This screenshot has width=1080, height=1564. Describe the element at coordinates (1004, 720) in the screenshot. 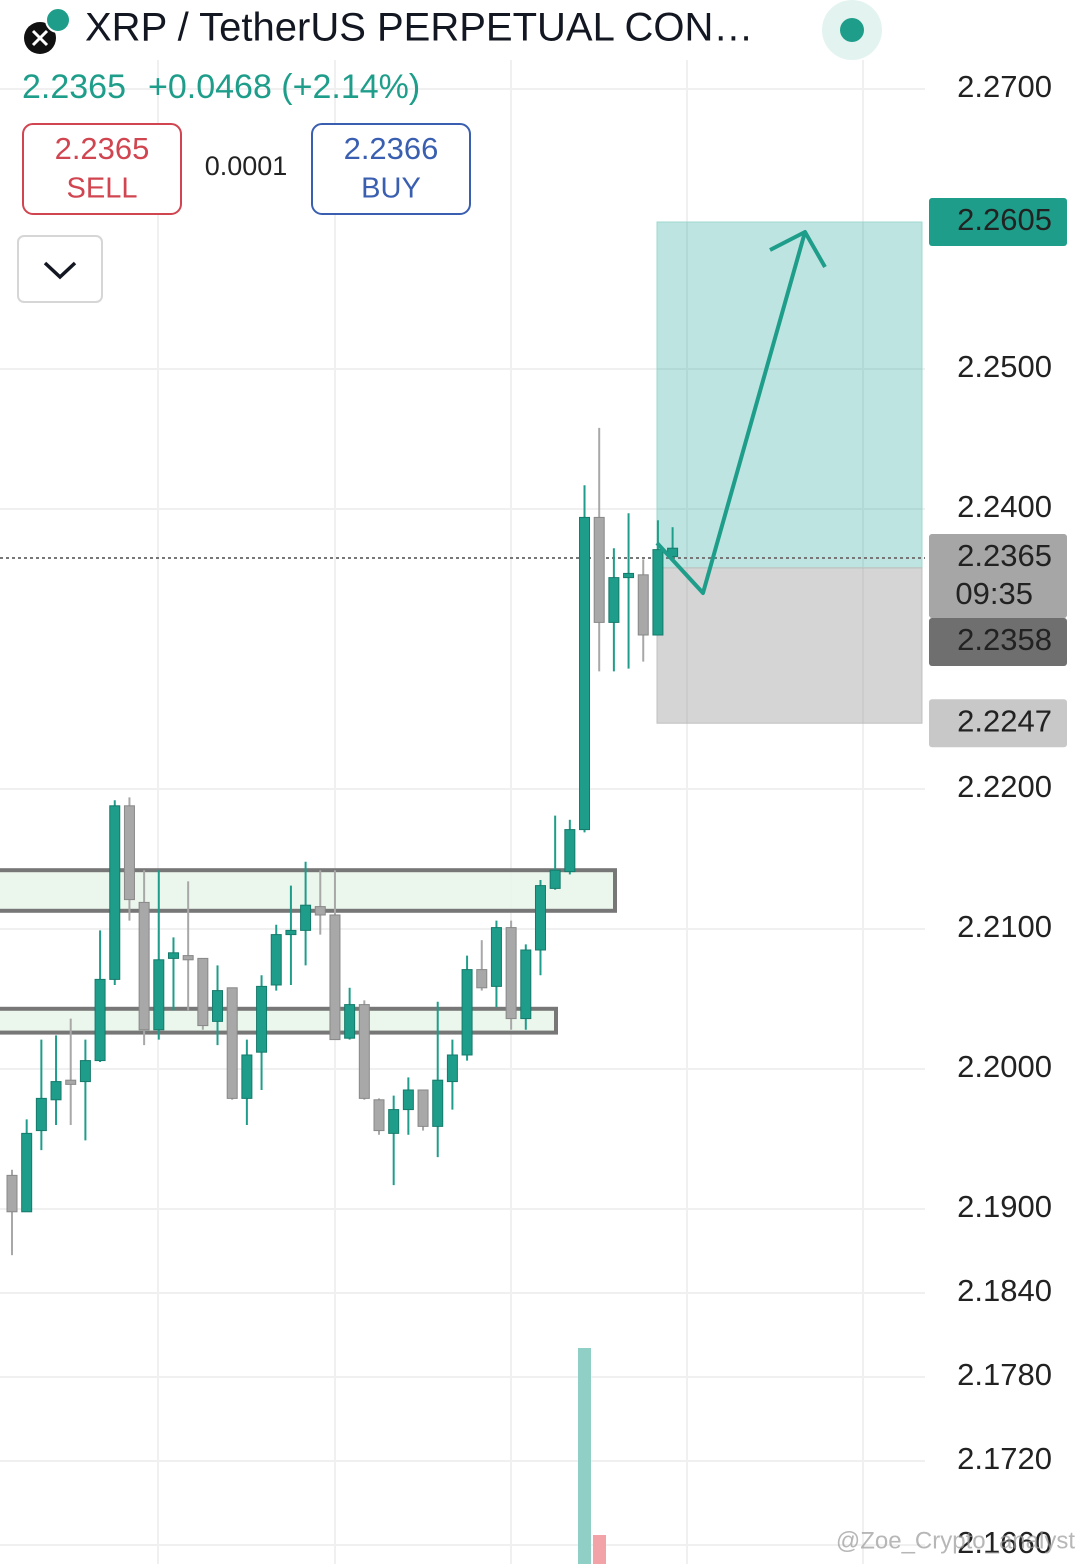

I see `stop-label: 2.2247` at that location.